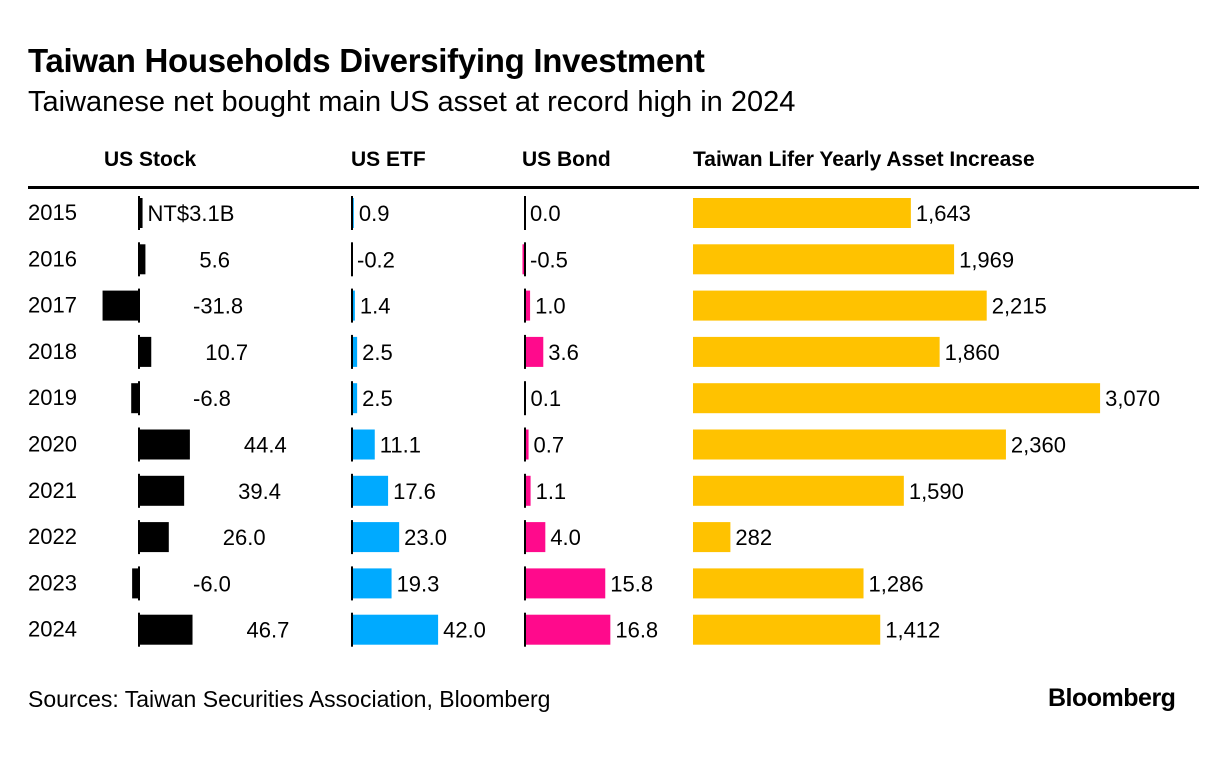  Describe the element at coordinates (551, 491) in the screenshot. I see `data-label: 1.1` at that location.